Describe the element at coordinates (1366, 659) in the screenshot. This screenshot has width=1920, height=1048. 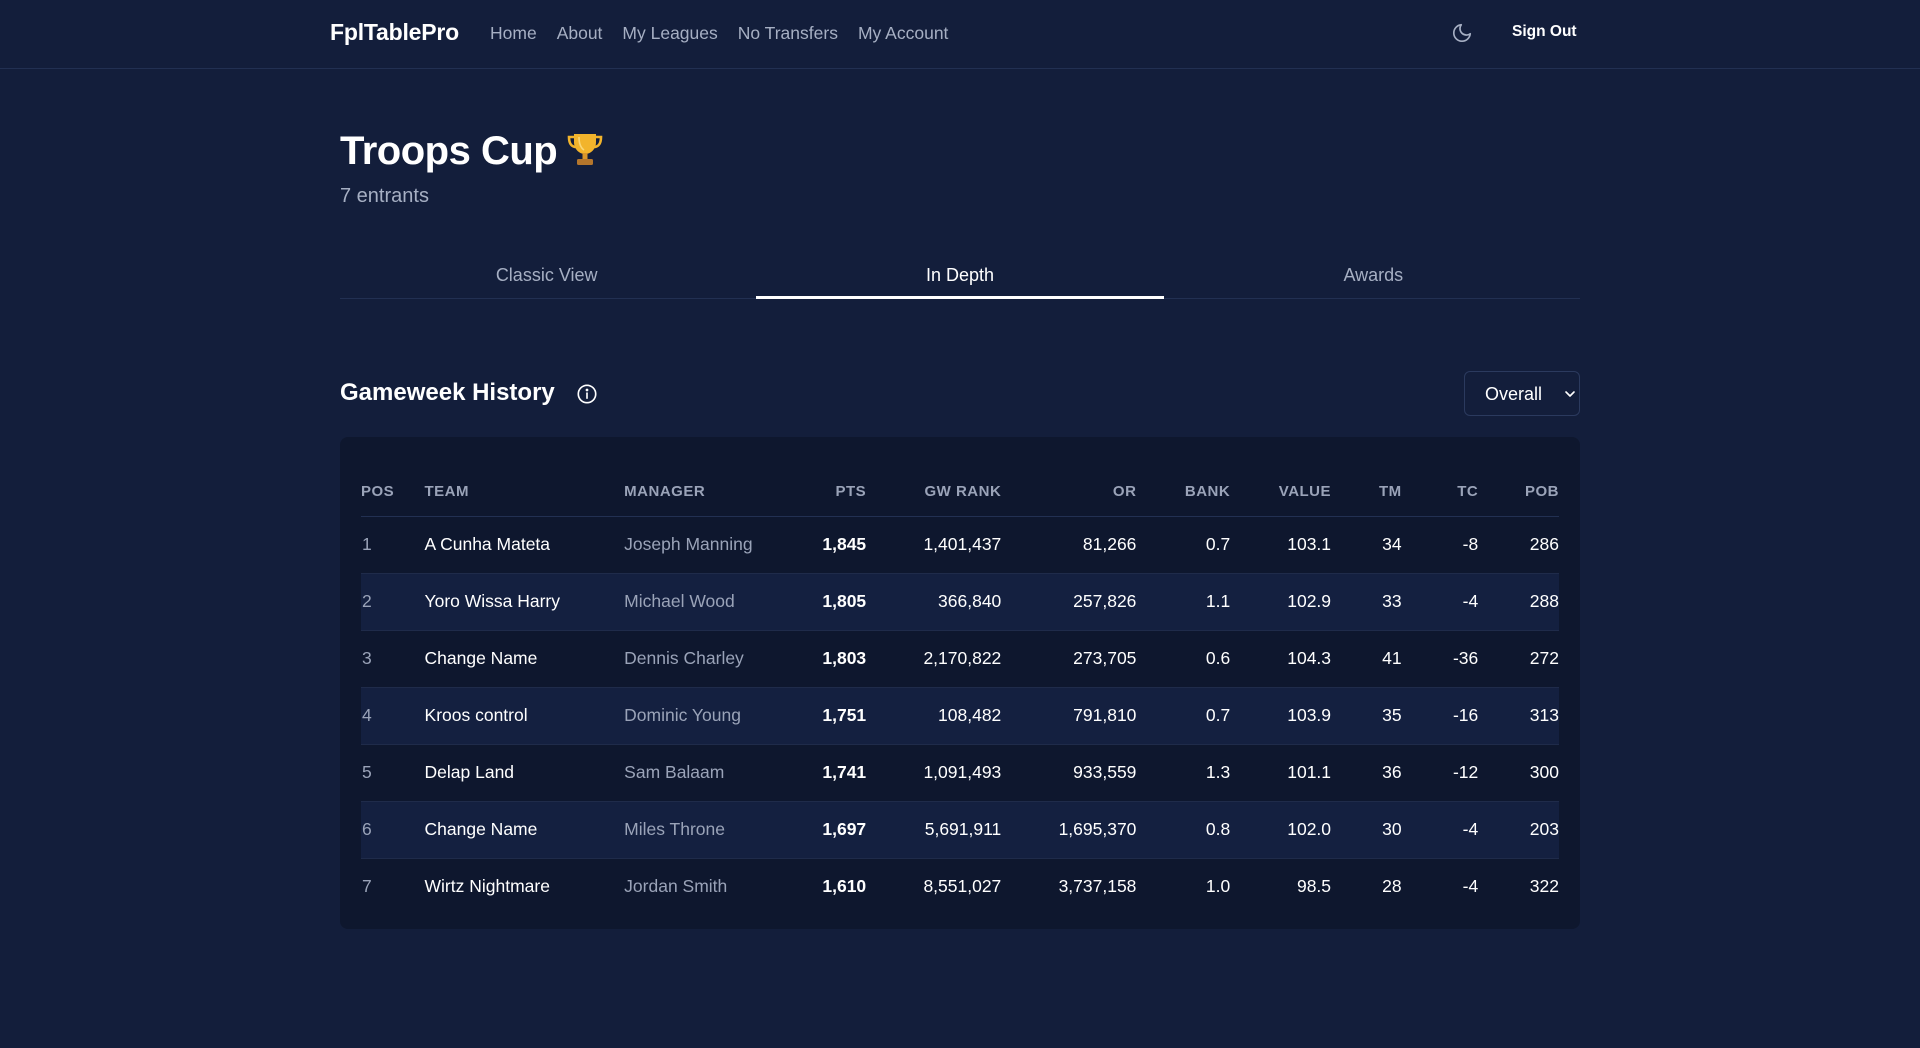
I see `cell-tm: 41` at that location.